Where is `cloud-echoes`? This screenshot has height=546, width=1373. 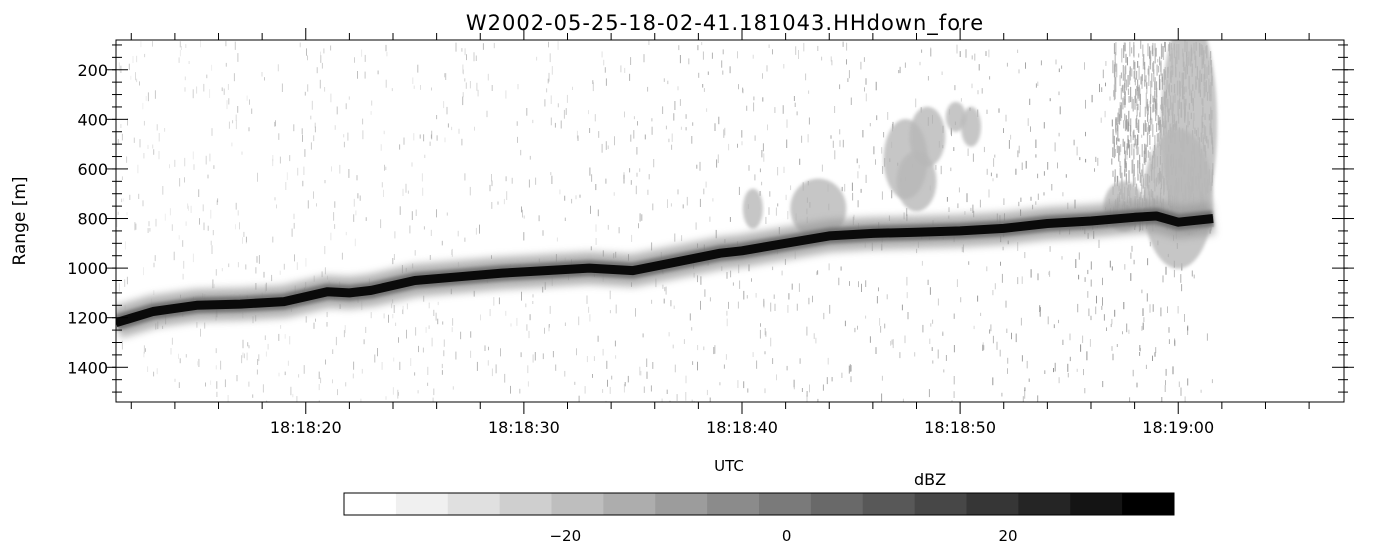 cloud-echoes is located at coordinates (980, 154).